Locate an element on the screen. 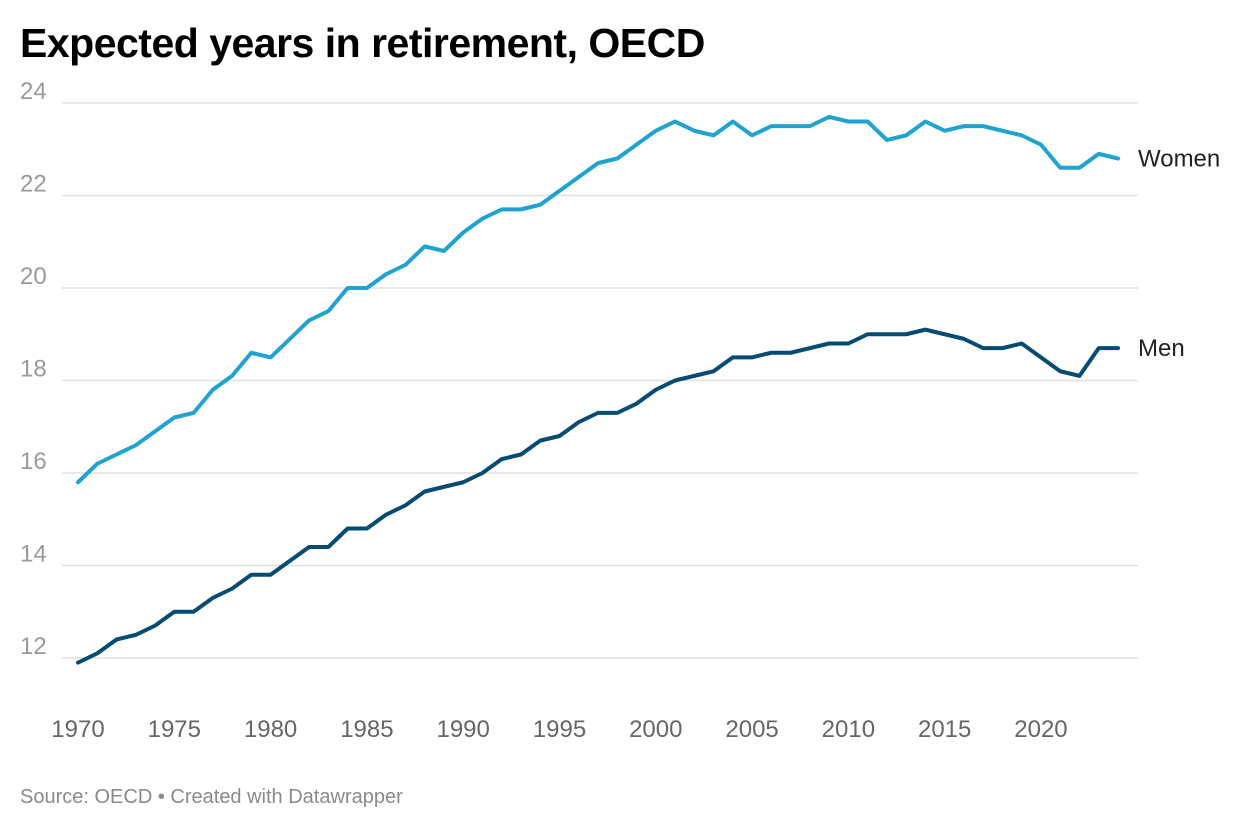 The width and height of the screenshot is (1240, 830). credit-text: Created with Datawrapper is located at coordinates (286, 797).